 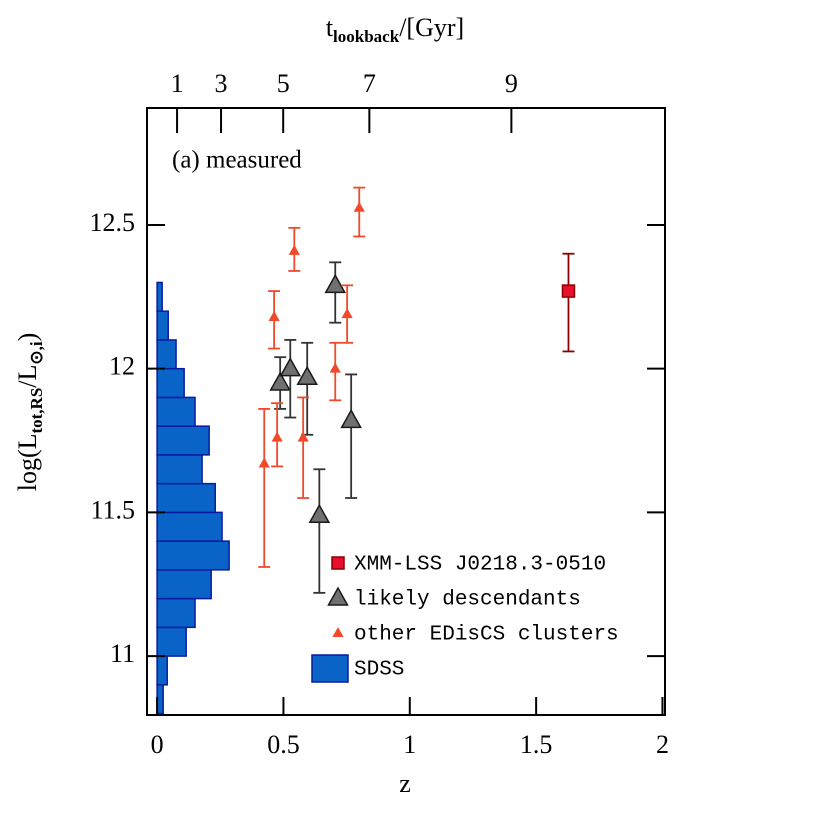 What do you see at coordinates (330, 27) in the screenshot?
I see `top-label-part: t` at bounding box center [330, 27].